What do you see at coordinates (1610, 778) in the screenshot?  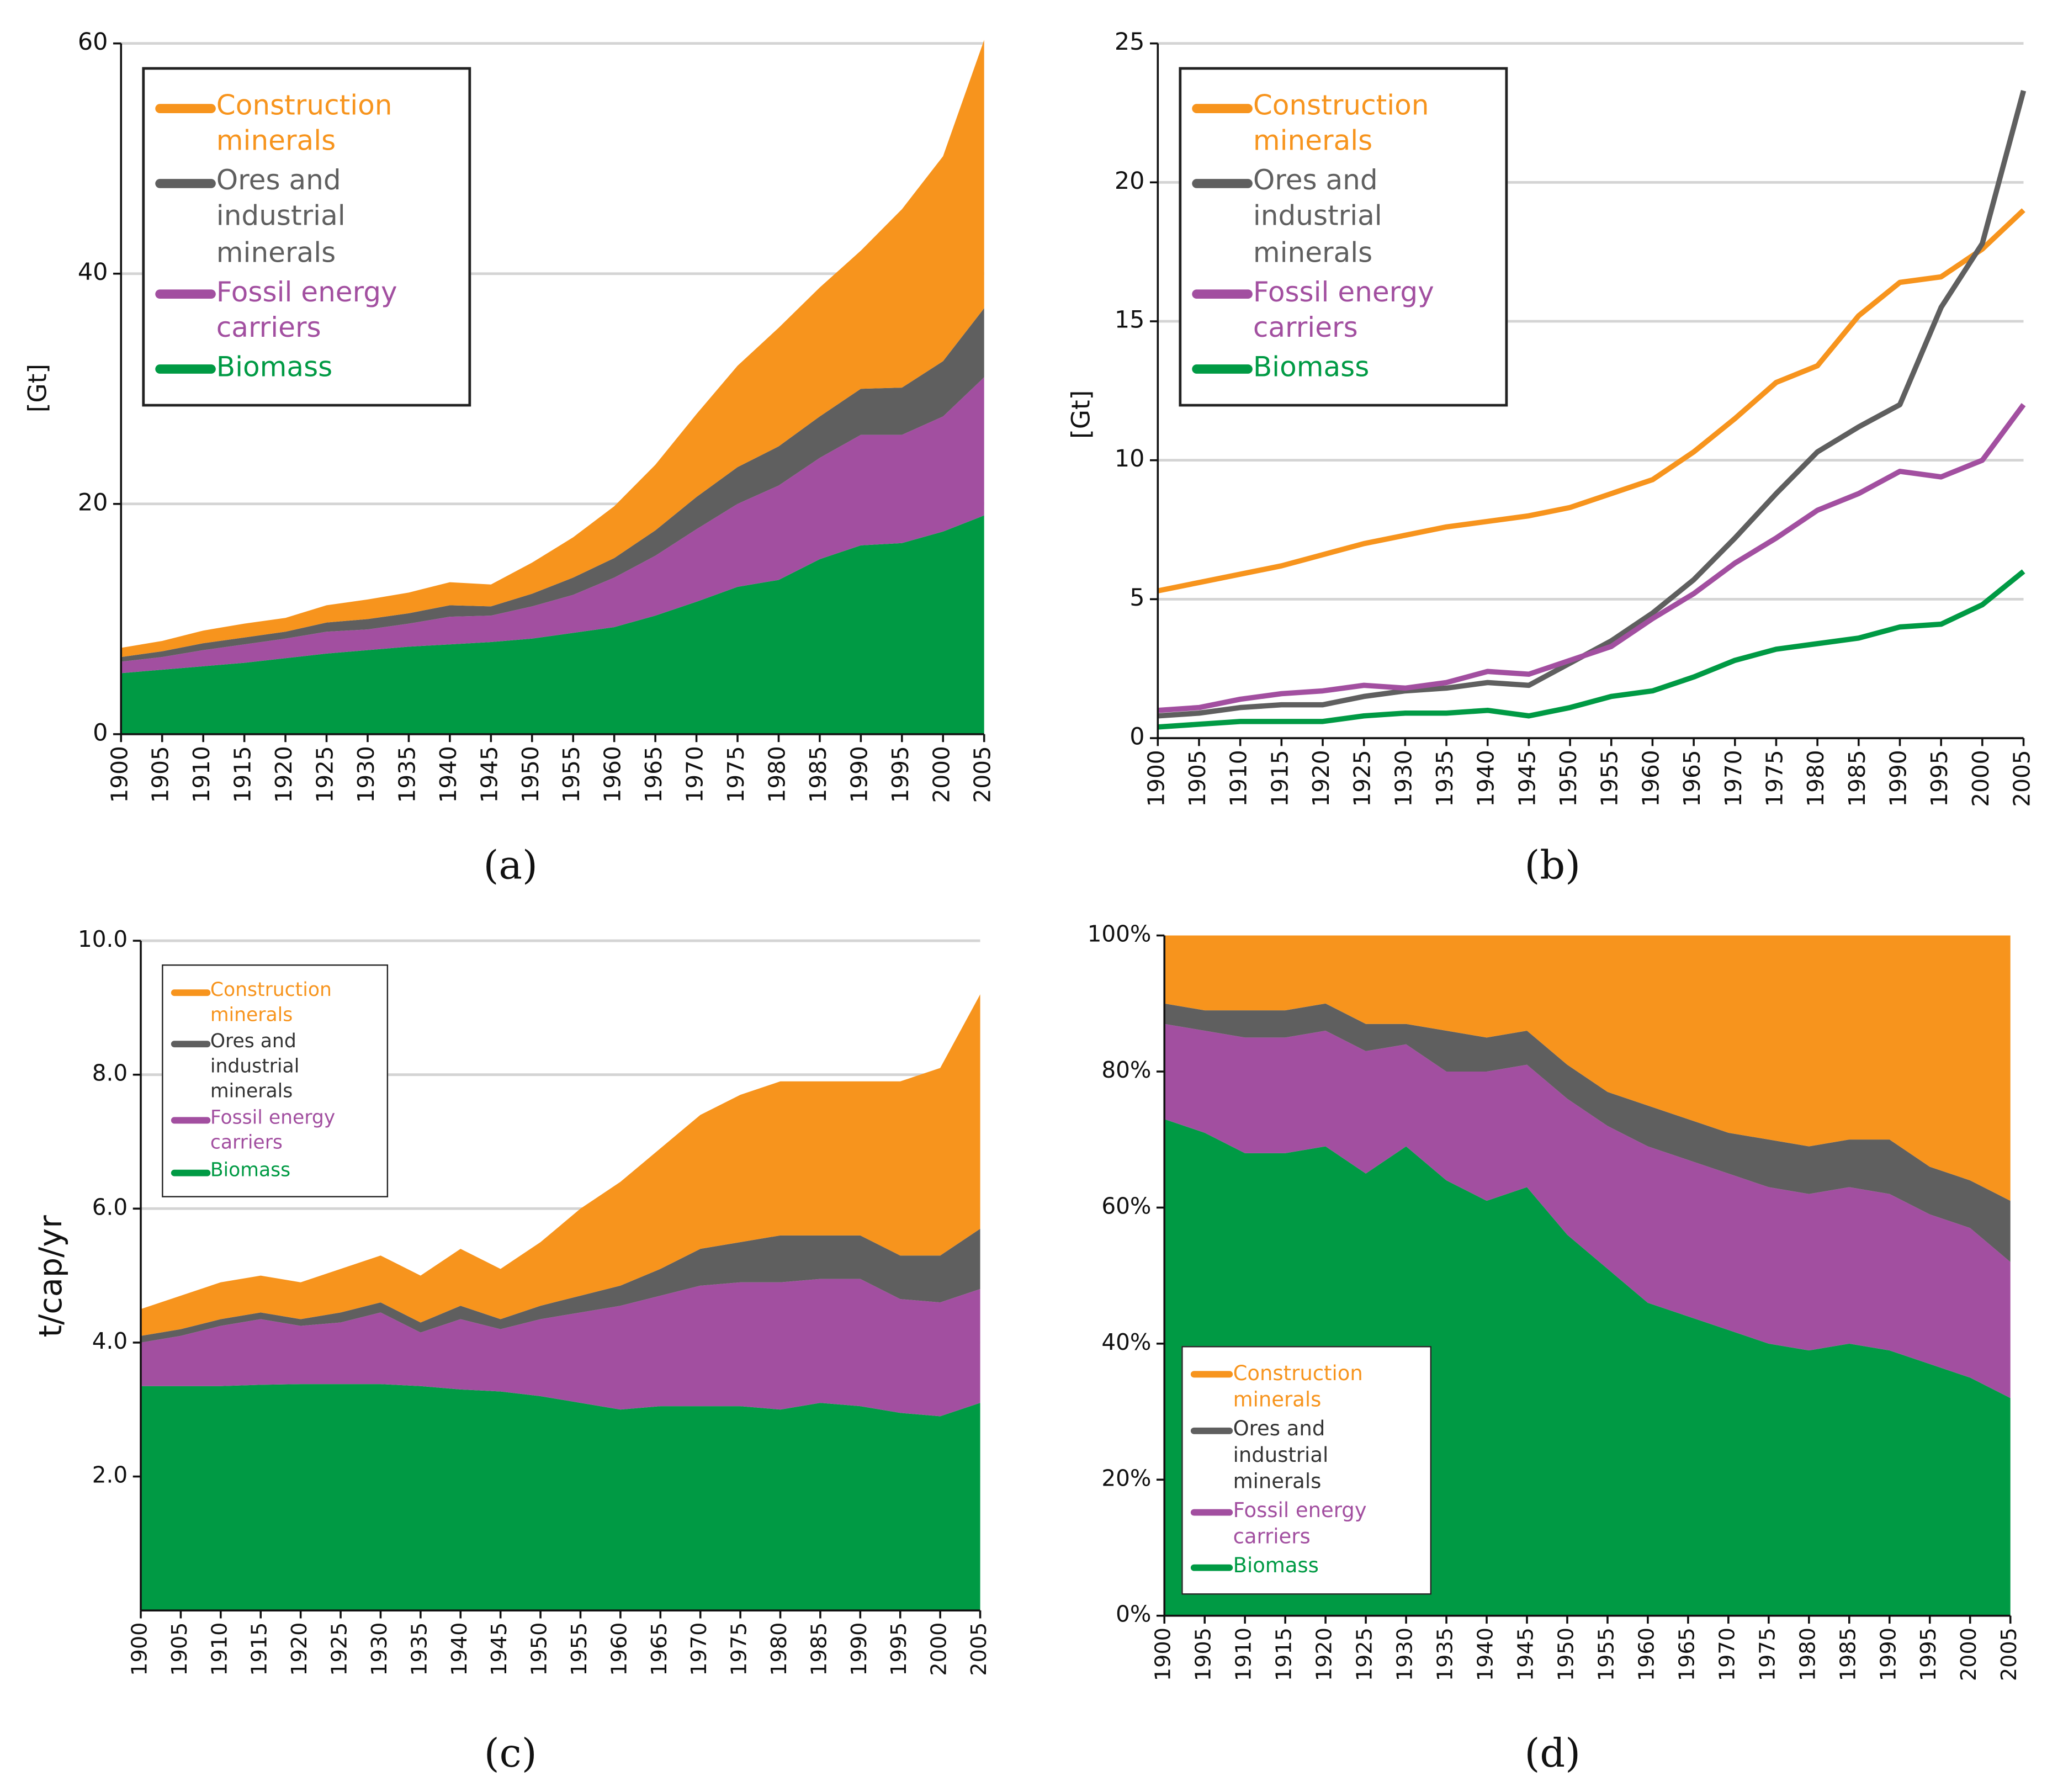 I see `x-tick-label: 1955` at bounding box center [1610, 778].